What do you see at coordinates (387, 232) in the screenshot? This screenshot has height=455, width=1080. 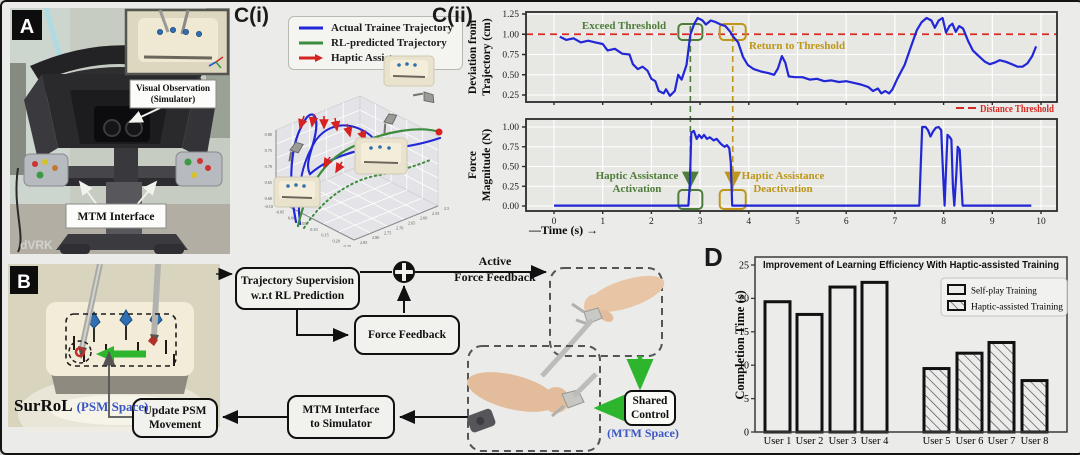 I see `svg-text: 2.75` at bounding box center [387, 232].